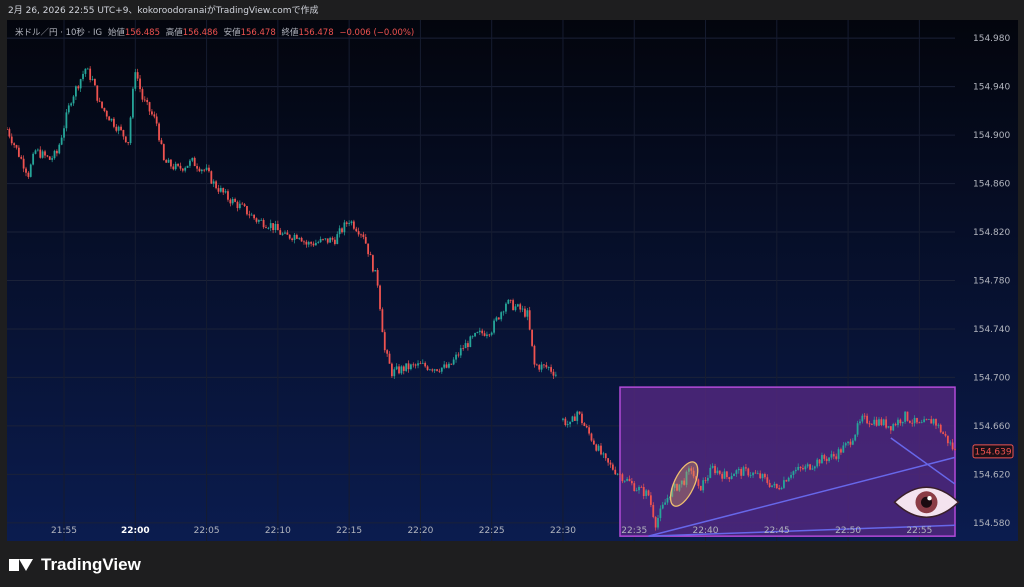  Describe the element at coordinates (135, 531) in the screenshot. I see `time-tick-label: 22:00` at that location.